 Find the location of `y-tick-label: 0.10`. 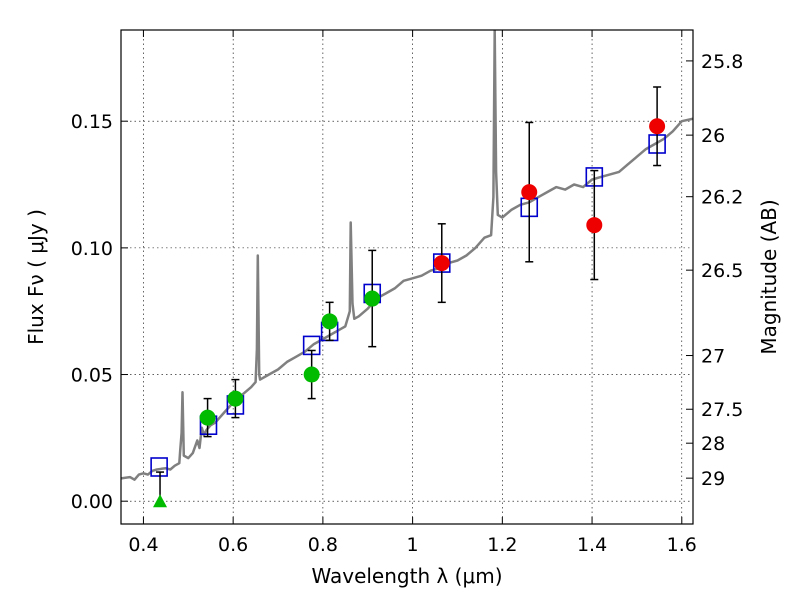

y-tick-label: 0.10 is located at coordinates (92, 249).